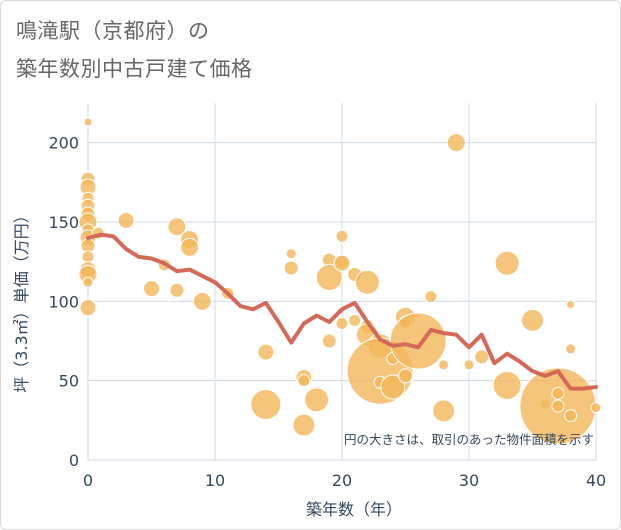  Describe the element at coordinates (469, 439) in the screenshot. I see `bubble-size-note: 円の大きさは、取引のあった物件面積を示す` at that location.